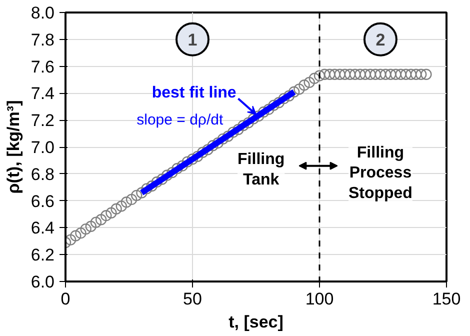 The image size is (470, 336). What do you see at coordinates (42, 174) in the screenshot?
I see `y-tick-label: 6.8` at bounding box center [42, 174].